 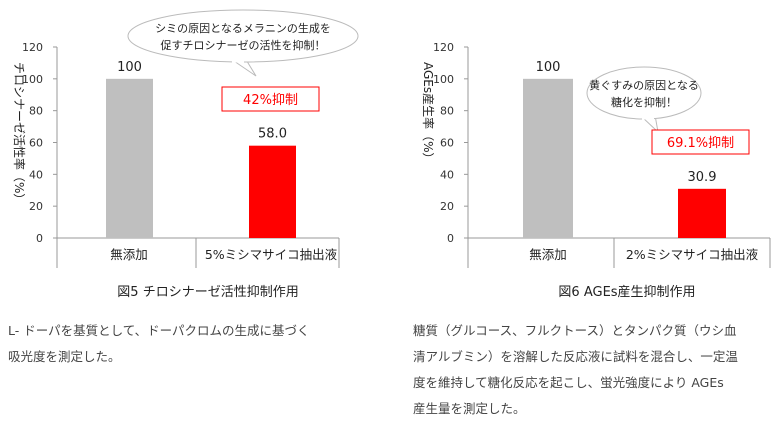 What do you see at coordinates (575, 356) in the screenshot?
I see `description-line: 清アルブミン）を溶解した反応液に試料を混合し、一定温` at bounding box center [575, 356].